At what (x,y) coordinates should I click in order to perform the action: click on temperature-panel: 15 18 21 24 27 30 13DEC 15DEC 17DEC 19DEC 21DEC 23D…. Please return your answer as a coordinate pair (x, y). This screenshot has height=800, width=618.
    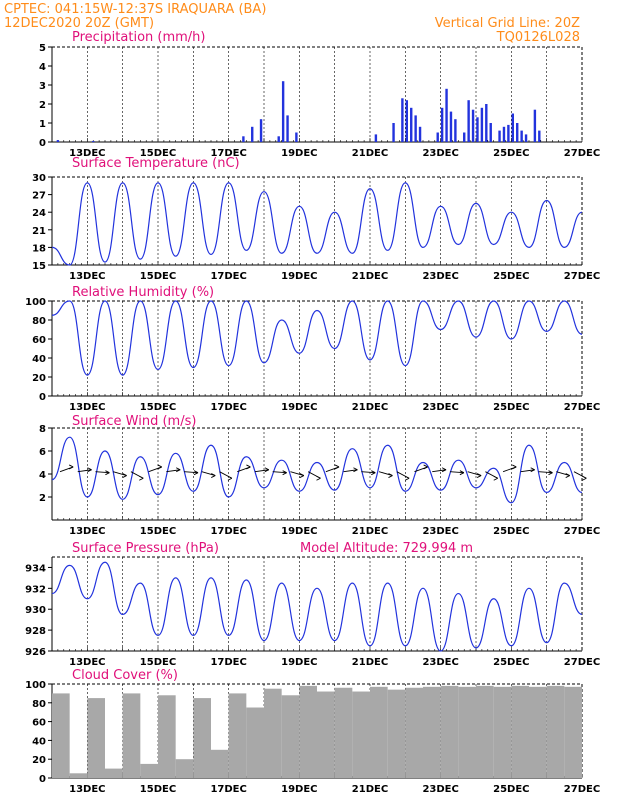
    Looking at the image, I should click on (316, 227).